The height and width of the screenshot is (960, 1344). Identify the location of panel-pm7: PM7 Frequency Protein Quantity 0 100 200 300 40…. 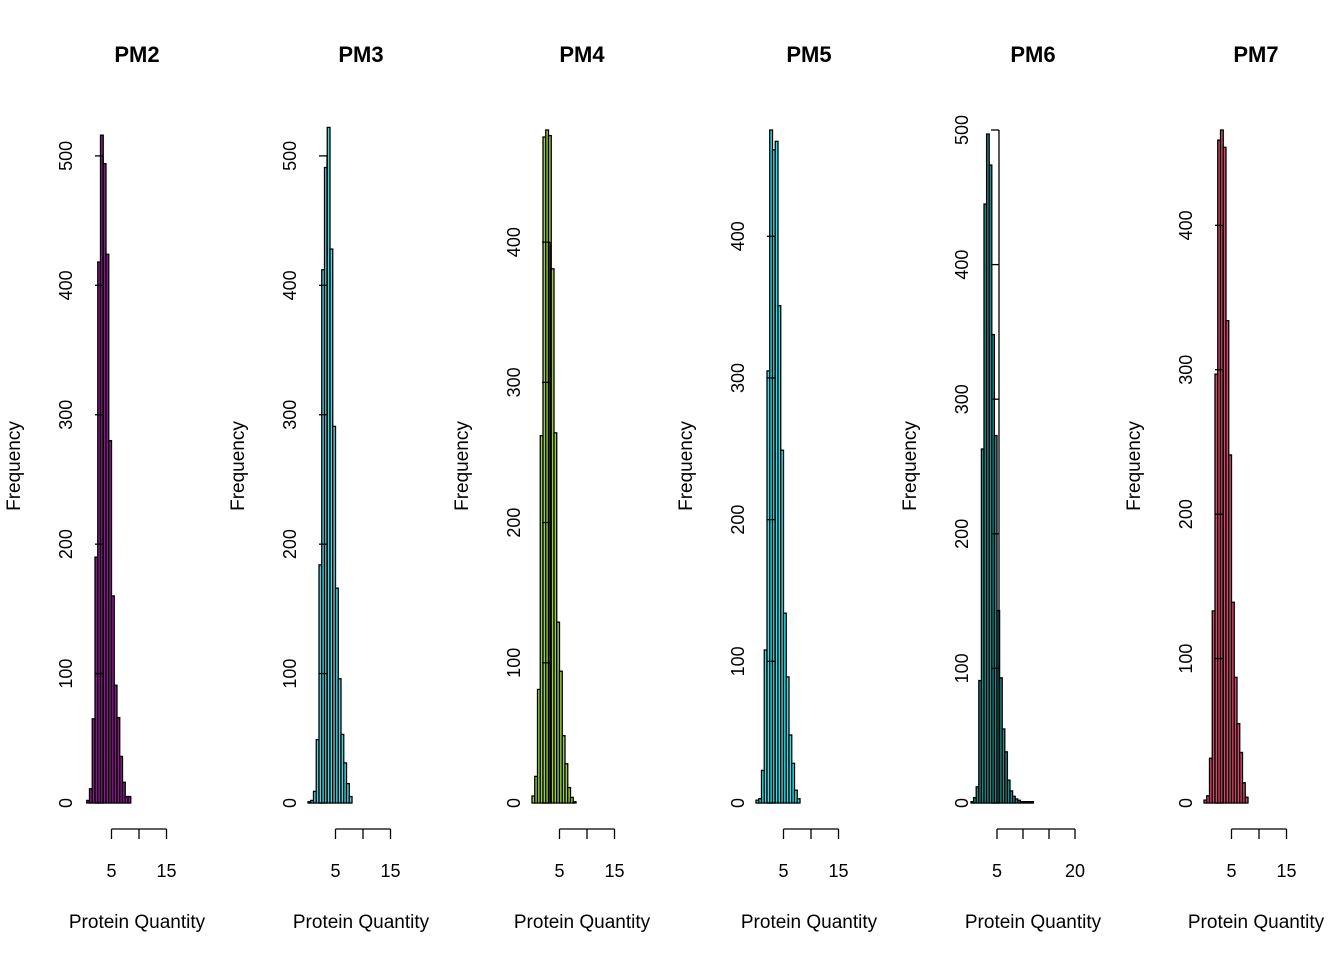
(1224, 487).